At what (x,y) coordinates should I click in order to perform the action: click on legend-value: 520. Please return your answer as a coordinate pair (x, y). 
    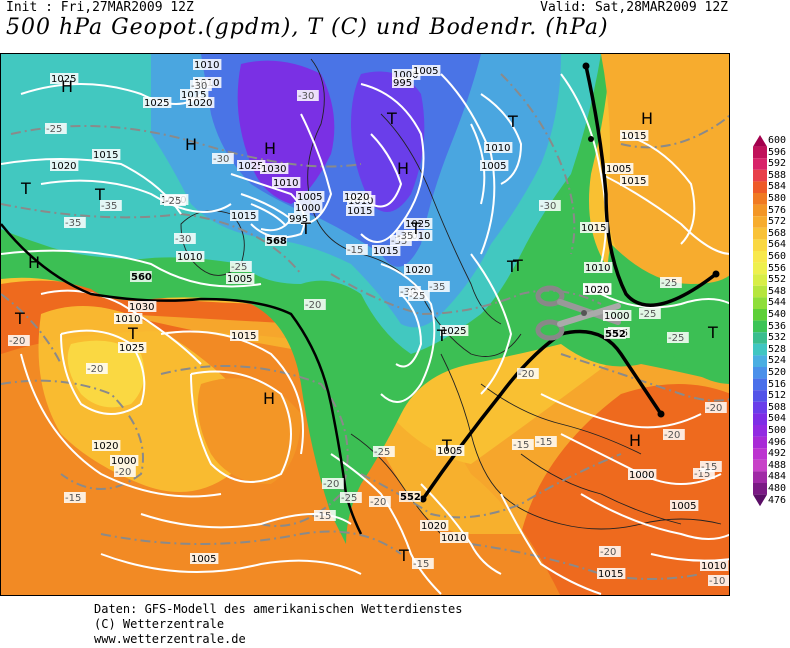
    Looking at the image, I should click on (777, 372).